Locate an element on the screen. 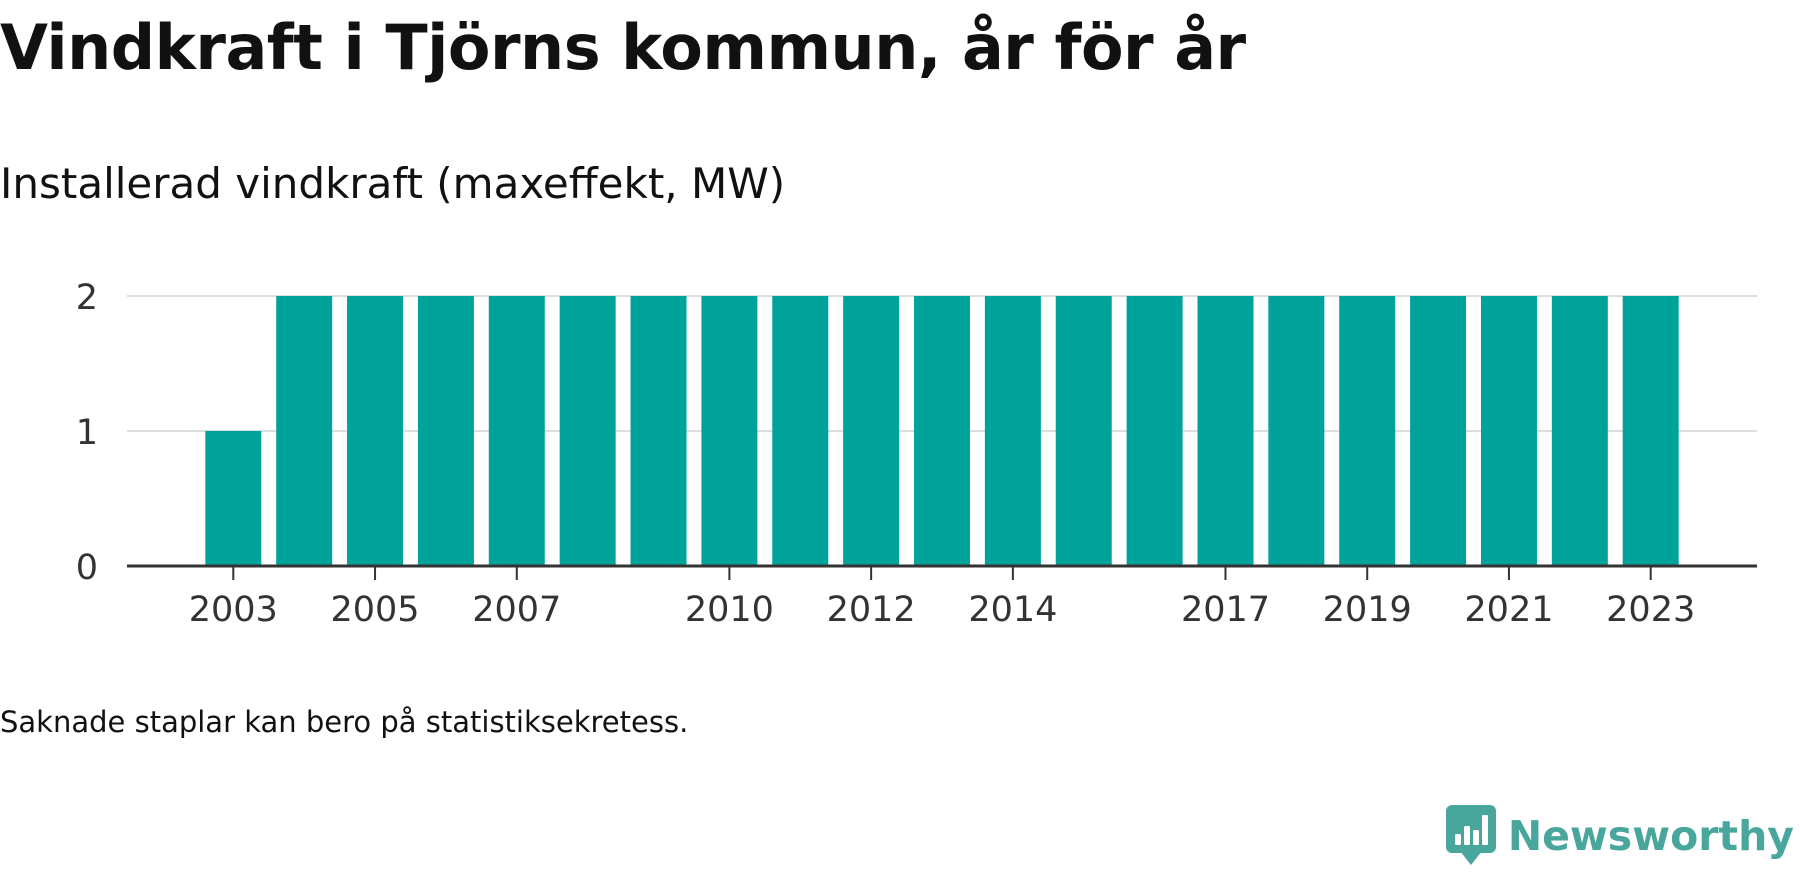 The height and width of the screenshot is (879, 1800). x-tick-label: 2019 is located at coordinates (1367, 610).